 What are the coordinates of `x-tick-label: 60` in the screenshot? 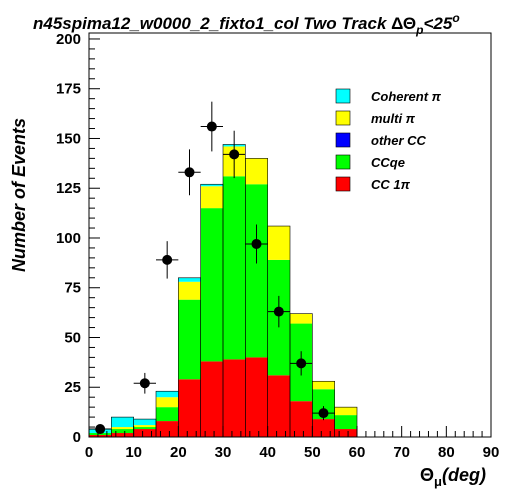 It's located at (357, 452).